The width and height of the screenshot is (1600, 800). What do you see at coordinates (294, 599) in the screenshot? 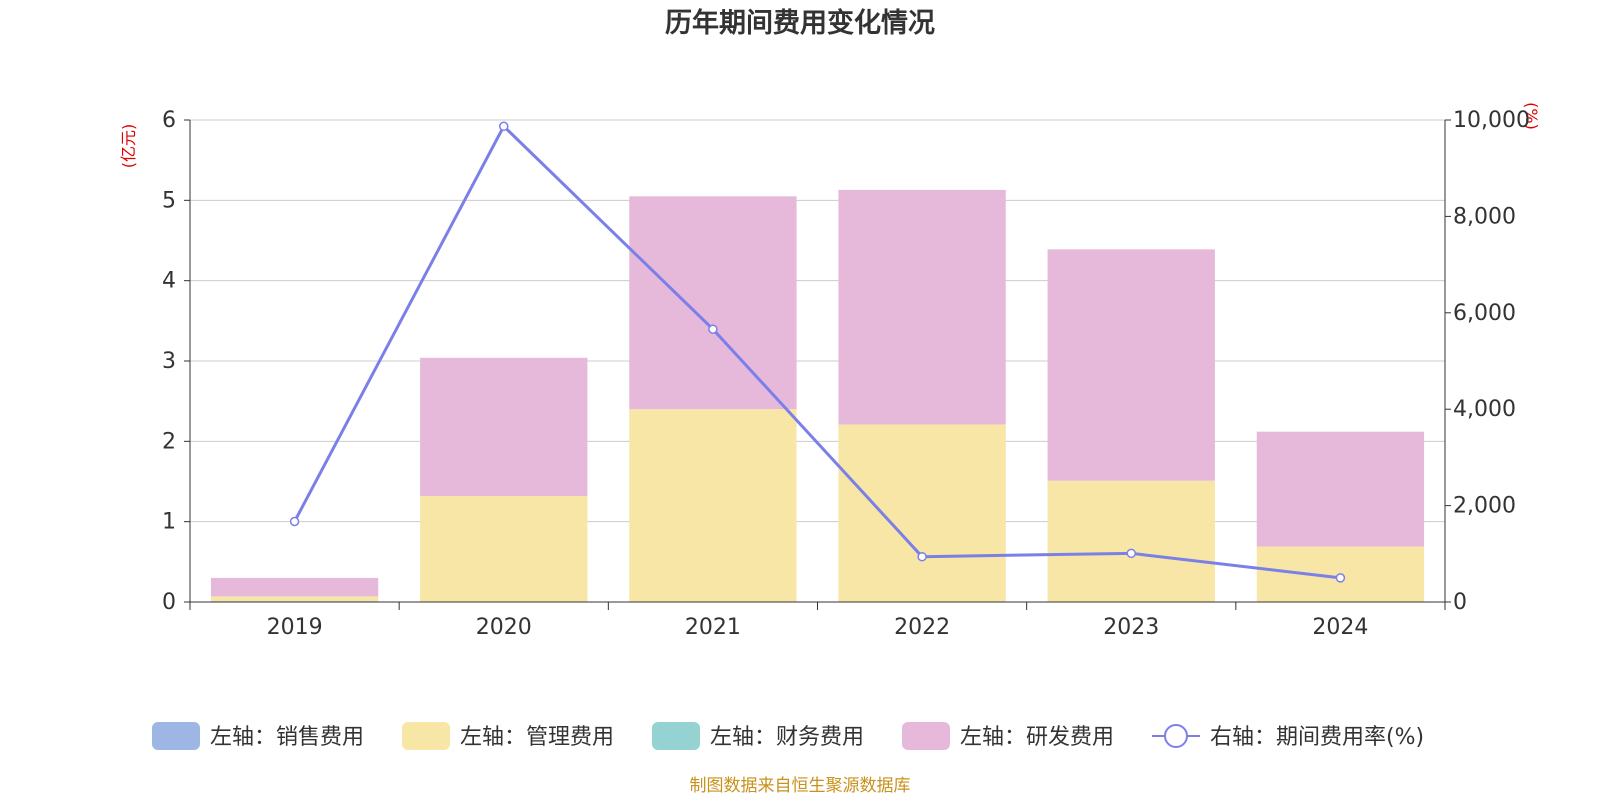
I see `bar-admin-2019` at bounding box center [294, 599].